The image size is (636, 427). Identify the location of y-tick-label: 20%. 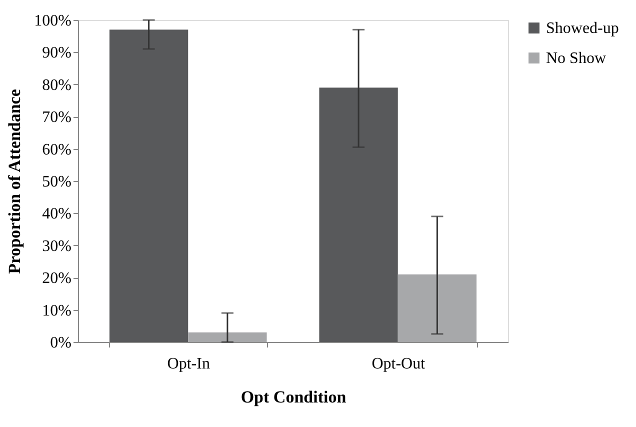
(57, 279).